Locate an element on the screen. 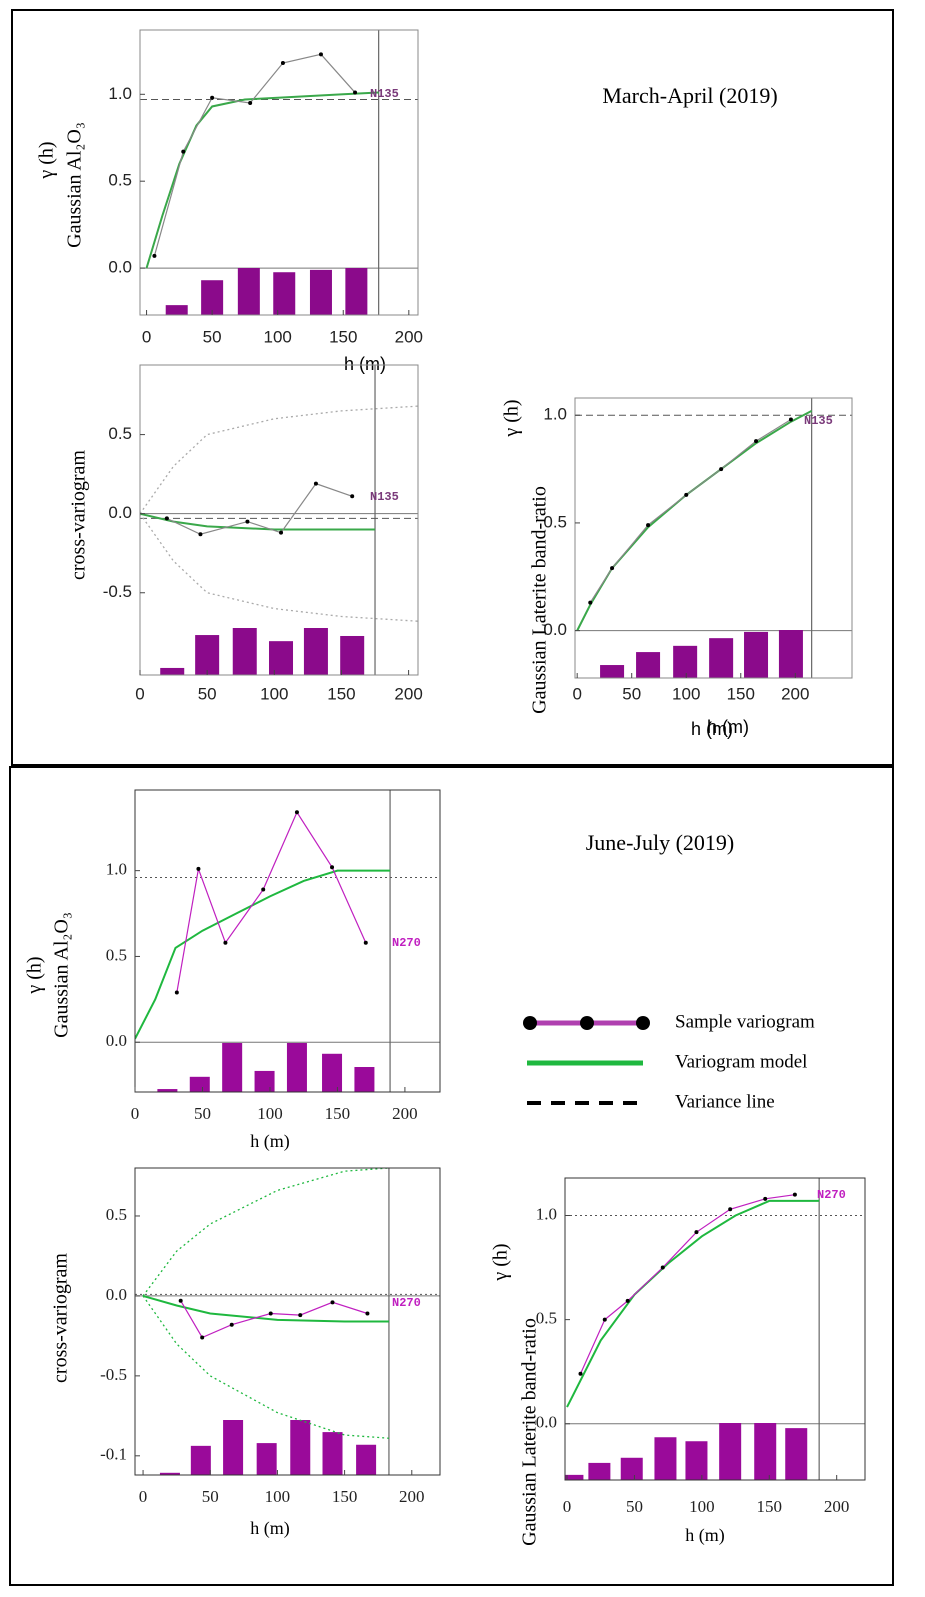 The height and width of the screenshot is (1597, 925). panel-title: March-April (2019) is located at coordinates (689, 95).